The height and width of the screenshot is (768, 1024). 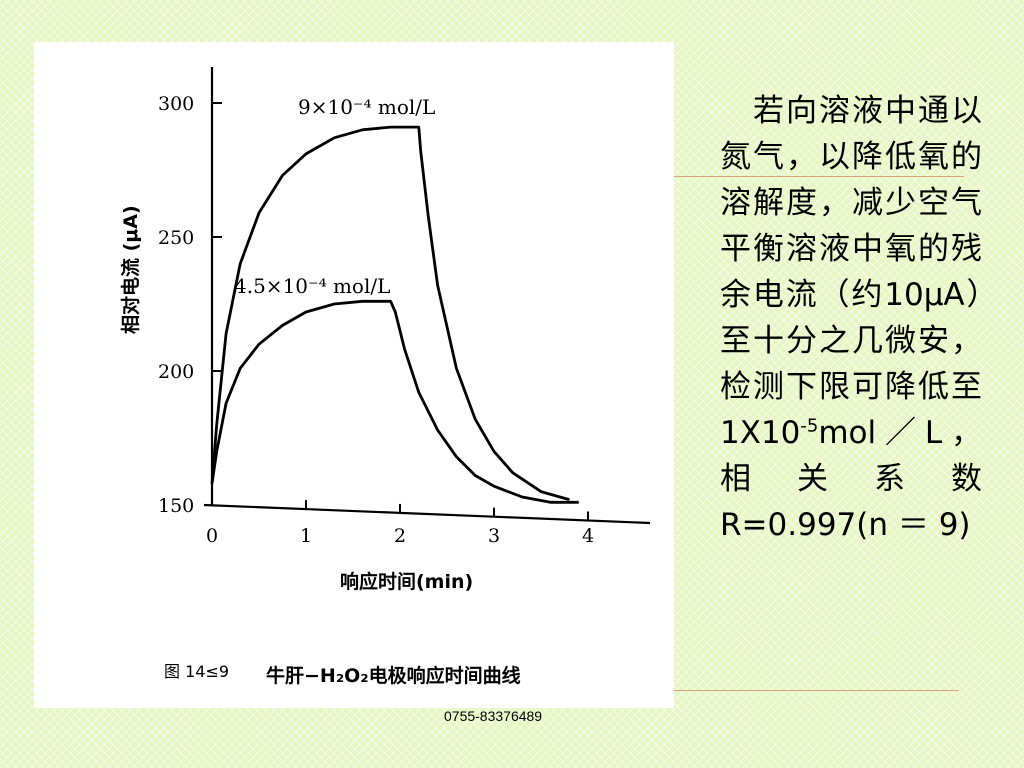 I want to click on figure-caption-prefix: 图 14≤9, so click(x=196, y=671).